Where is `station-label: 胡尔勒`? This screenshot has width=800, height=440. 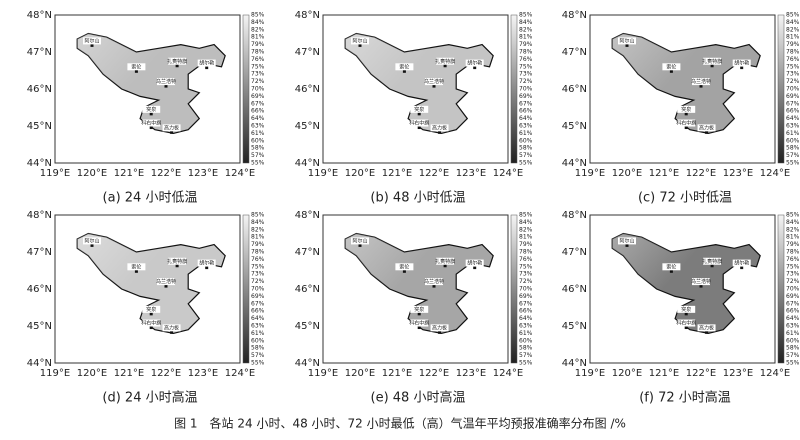
station-label: 胡尔勒 is located at coordinates (474, 263).